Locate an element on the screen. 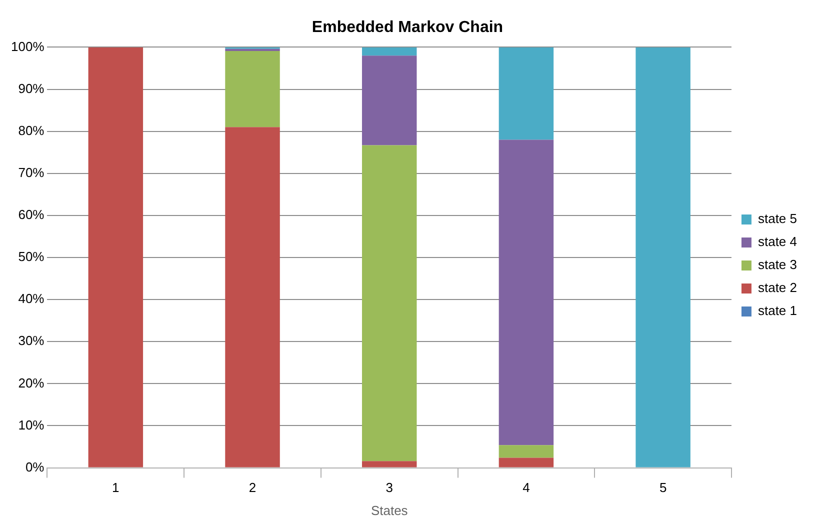  y-tick-label: 20% is located at coordinates (31, 382).